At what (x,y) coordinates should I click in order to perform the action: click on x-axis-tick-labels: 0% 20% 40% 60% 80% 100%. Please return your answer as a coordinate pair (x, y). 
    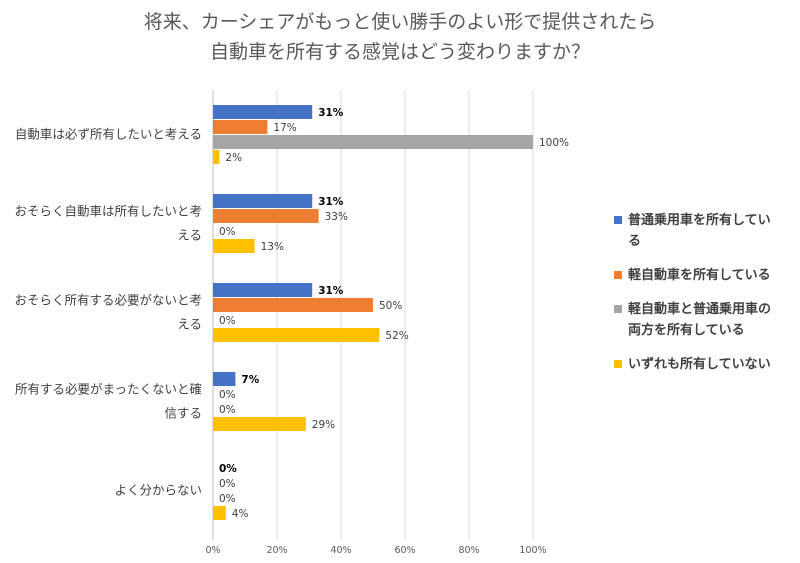
    Looking at the image, I should click on (375, 550).